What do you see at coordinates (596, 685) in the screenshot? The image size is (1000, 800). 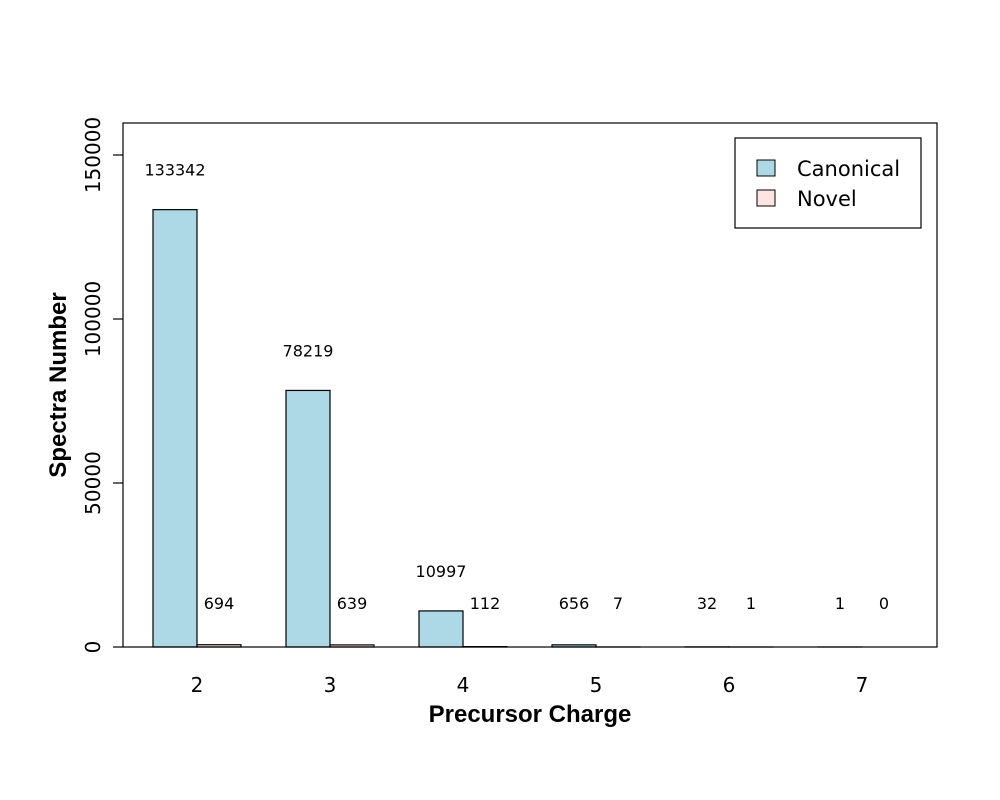 I see `x-tick-label-5: 5` at bounding box center [596, 685].